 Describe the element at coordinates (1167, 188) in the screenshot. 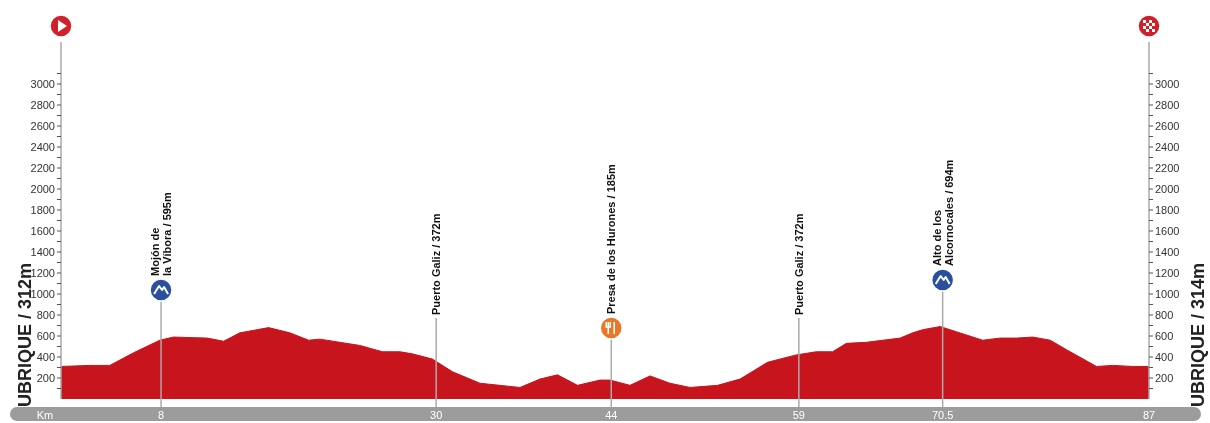

I see `y2-tick-label: 2000` at that location.